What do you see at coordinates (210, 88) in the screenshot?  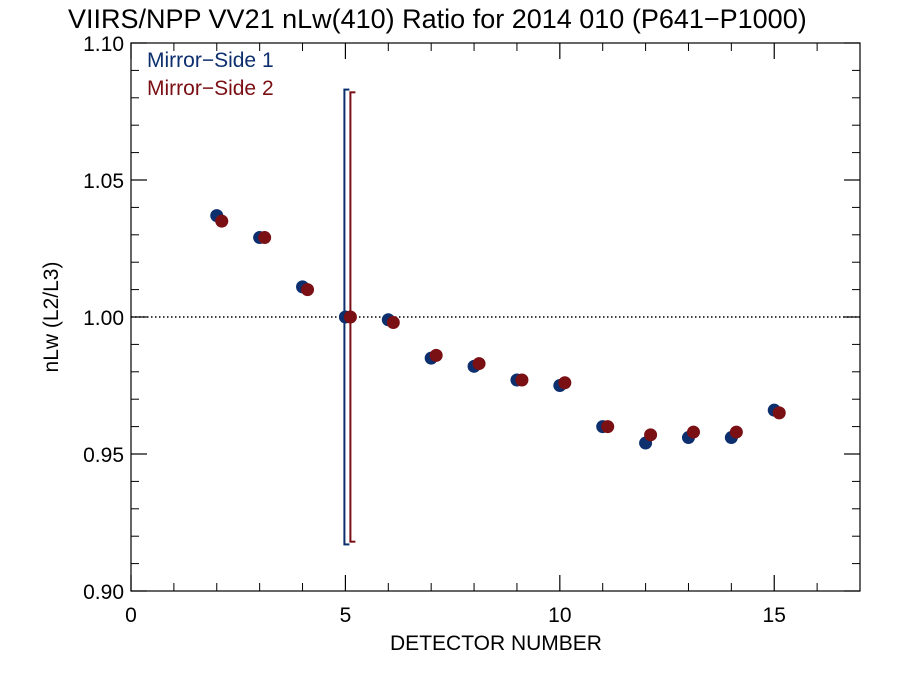 I see `legend-entry-mirror-side-2: Mirror−Side 2` at bounding box center [210, 88].